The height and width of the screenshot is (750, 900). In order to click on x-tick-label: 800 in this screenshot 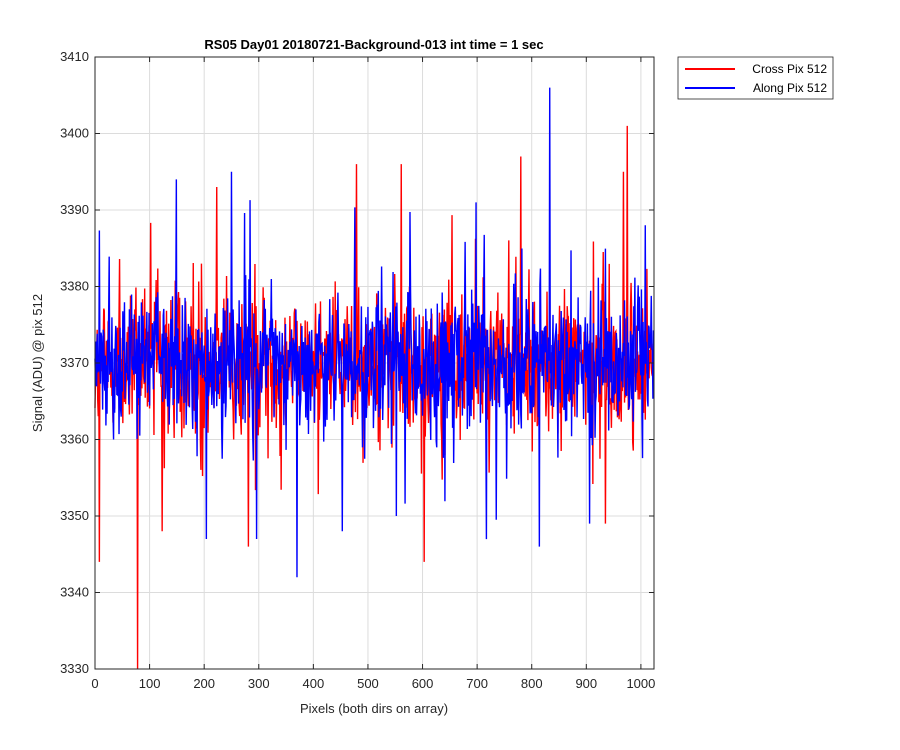, I will do `click(532, 683)`.